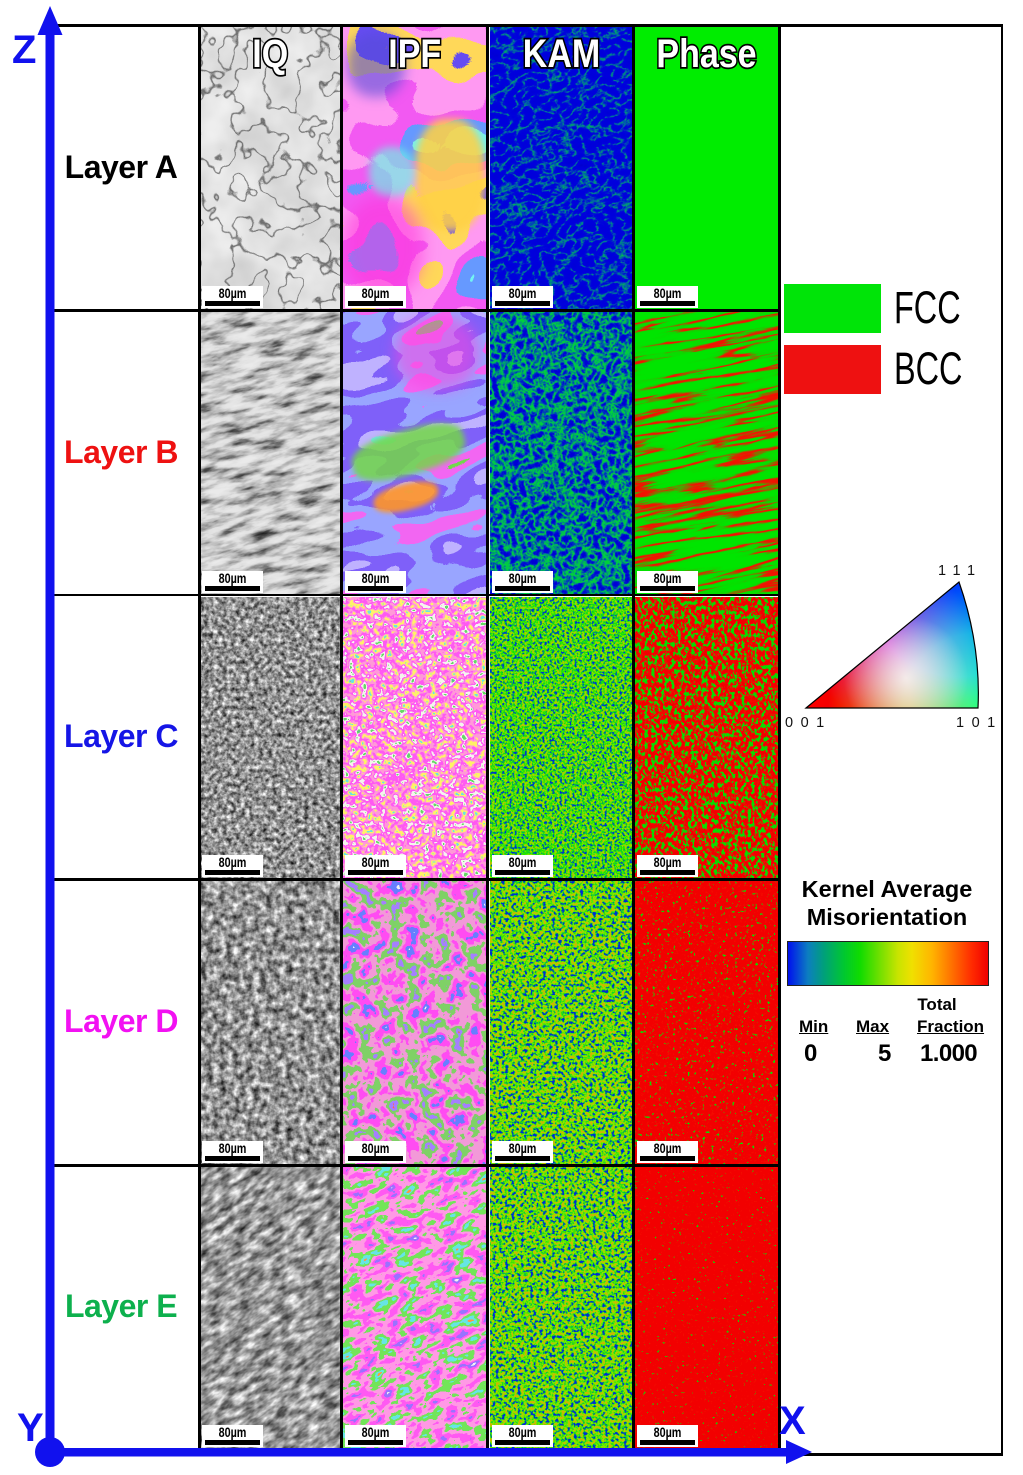 This screenshot has width=1023, height=1475. Describe the element at coordinates (270, 52) in the screenshot. I see `svg-text: IQ` at that location.